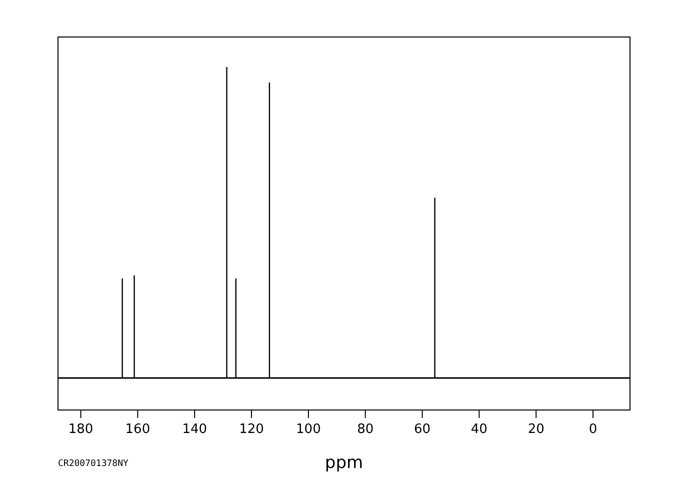 The image size is (680, 500). What do you see at coordinates (137, 430) in the screenshot?
I see `x-tick-label: 160` at bounding box center [137, 430].